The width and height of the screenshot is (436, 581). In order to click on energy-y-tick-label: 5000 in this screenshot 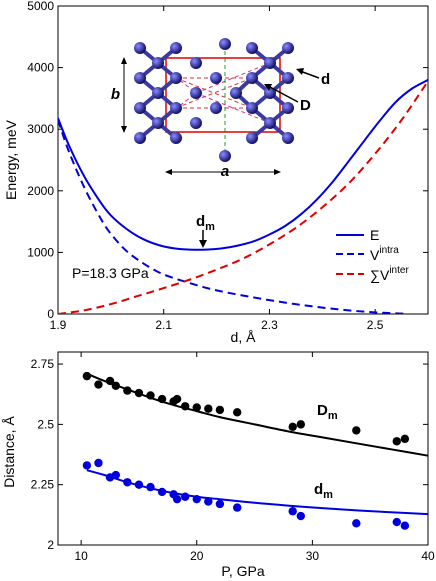, I will do `click(40, 6)`.